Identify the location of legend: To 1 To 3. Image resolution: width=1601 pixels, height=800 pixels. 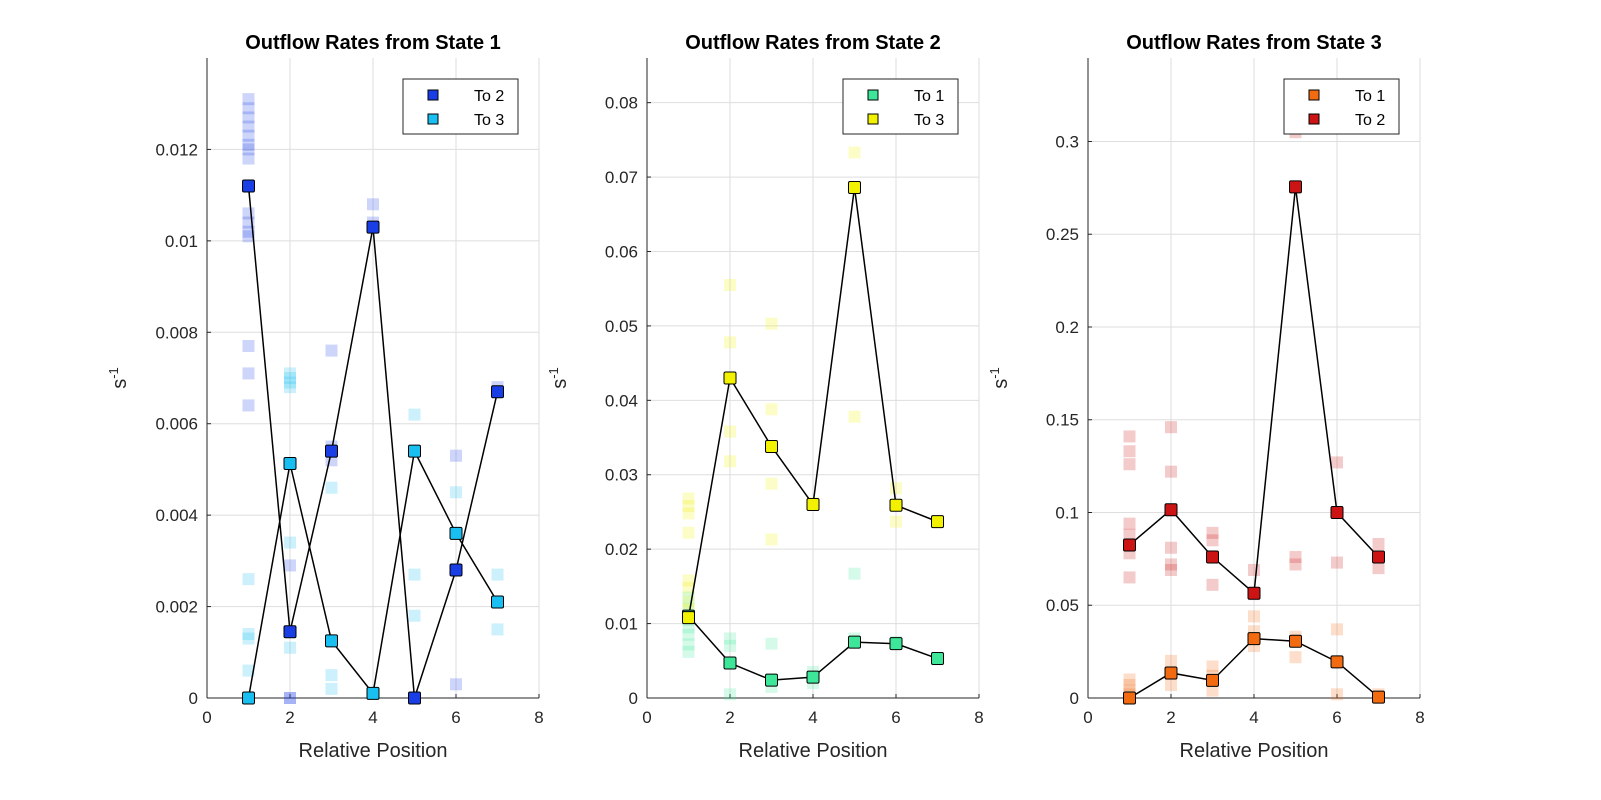
(900, 106).